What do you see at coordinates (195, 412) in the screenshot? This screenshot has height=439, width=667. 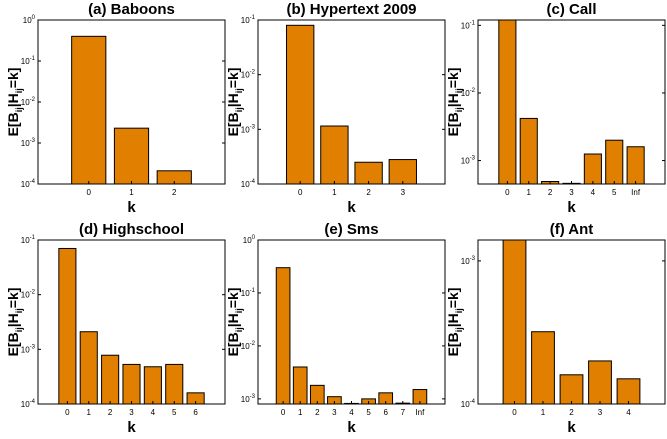 I see `x-tick-label: 6` at bounding box center [195, 412].